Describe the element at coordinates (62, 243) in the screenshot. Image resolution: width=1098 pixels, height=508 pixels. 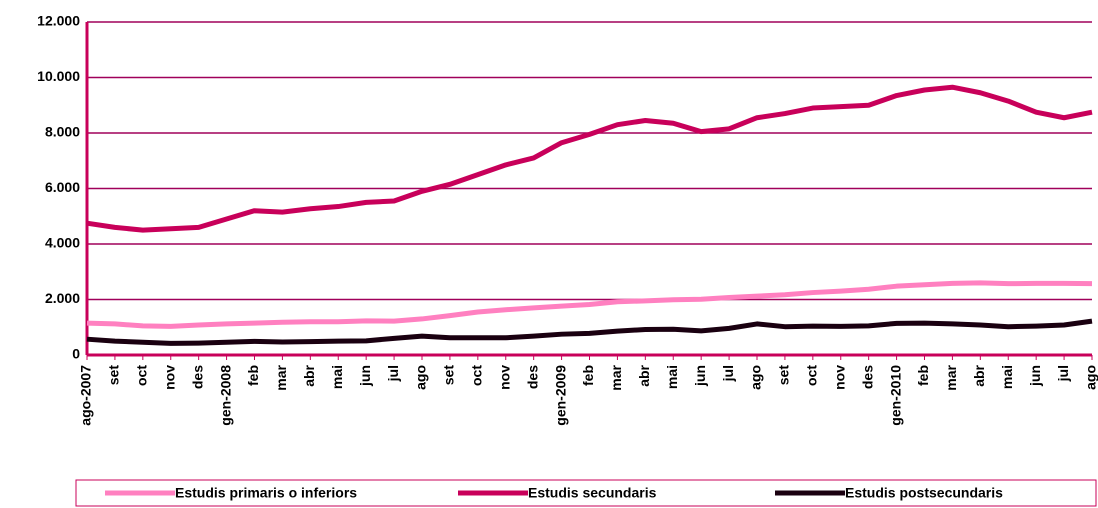
I see `y-tick-label: 4.000` at that location.